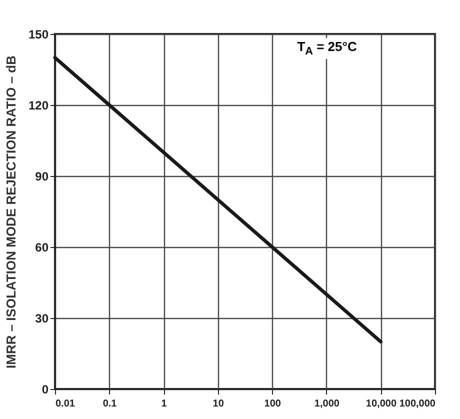 The width and height of the screenshot is (460, 419). Describe the element at coordinates (66, 404) in the screenshot. I see `x-tick-label: 0.01` at that location.